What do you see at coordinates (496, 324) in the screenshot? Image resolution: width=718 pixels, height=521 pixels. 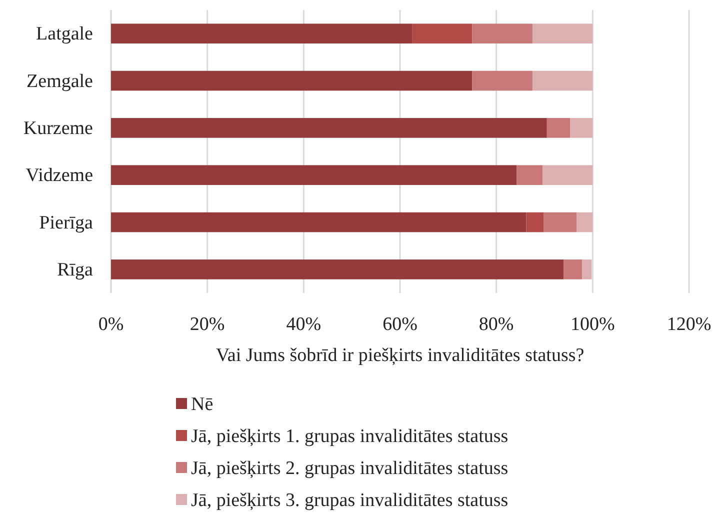 I see `x-tick-label: 80%` at bounding box center [496, 324].